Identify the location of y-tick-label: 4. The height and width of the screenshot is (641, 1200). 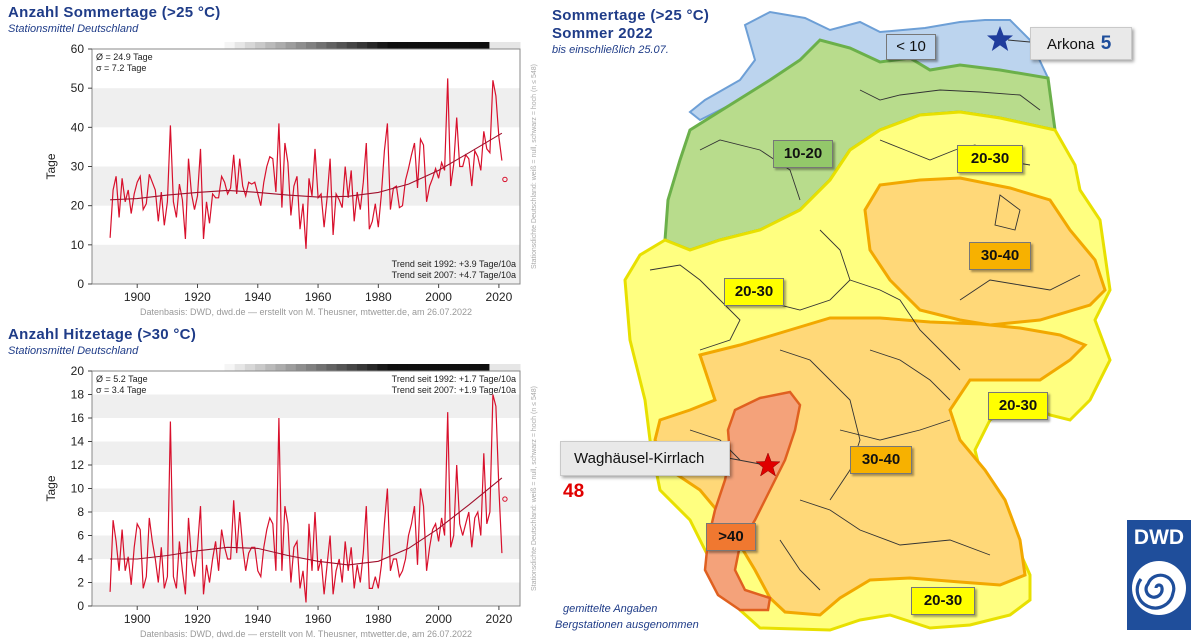
(80, 559).